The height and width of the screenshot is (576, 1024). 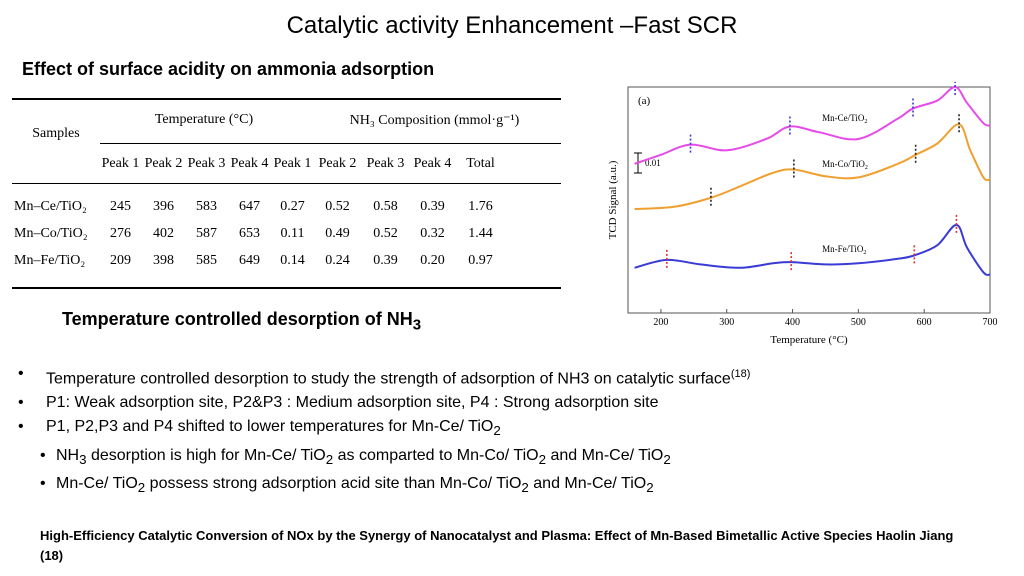 What do you see at coordinates (286, 288) in the screenshot?
I see `table-bottom-rule` at bounding box center [286, 288].